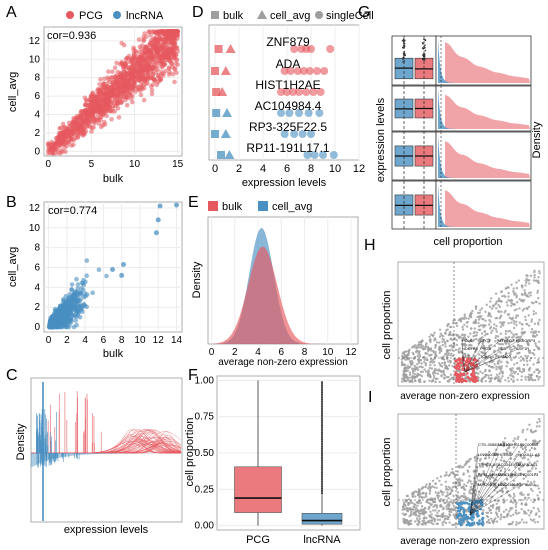 The image size is (548, 550). Describe the element at coordinates (212, 352) in the screenshot. I see `x-tick-label: 0` at that location.